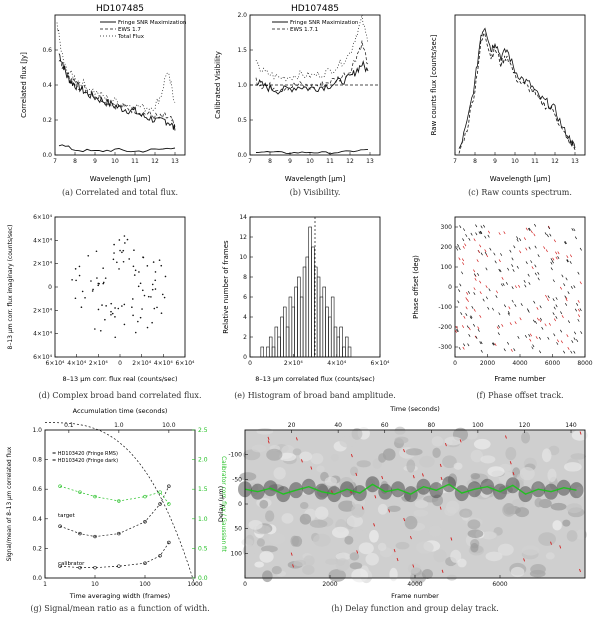  Describe the element at coordinates (242, 85) in the screenshot. I see `panel-b-ytick-label-2: 1.0` at that location.